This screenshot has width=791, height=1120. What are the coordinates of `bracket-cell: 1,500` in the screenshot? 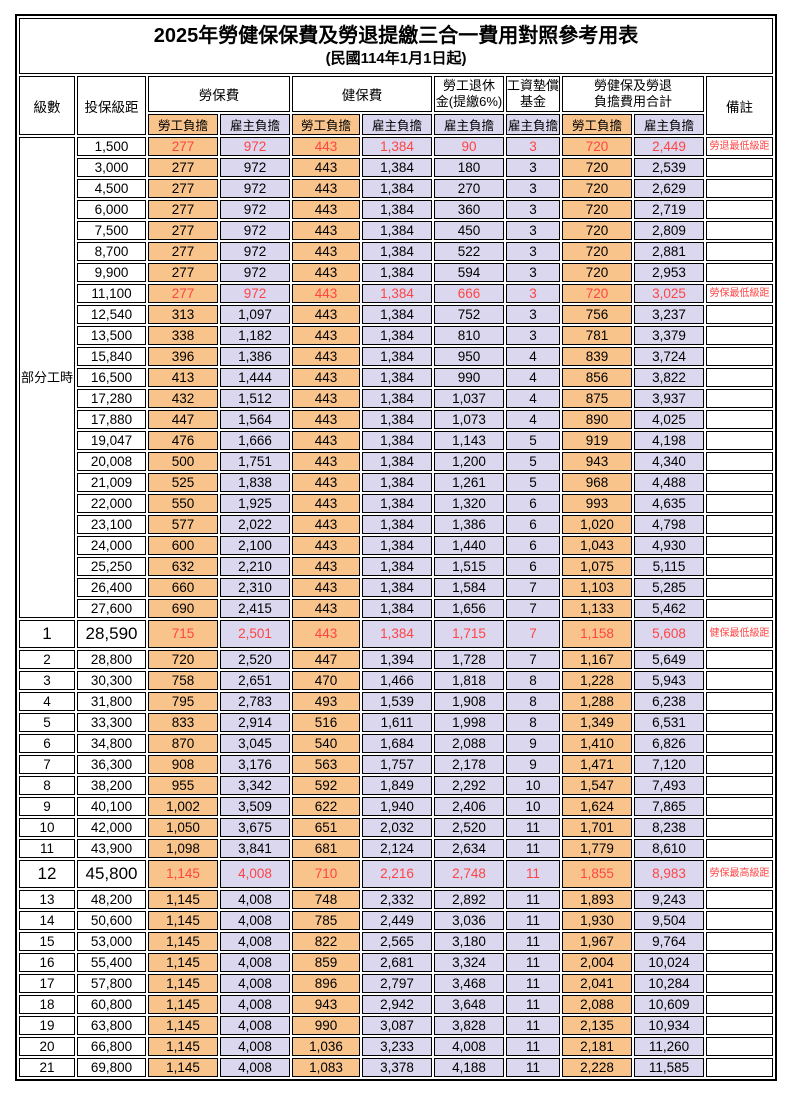 It's located at (111, 146).